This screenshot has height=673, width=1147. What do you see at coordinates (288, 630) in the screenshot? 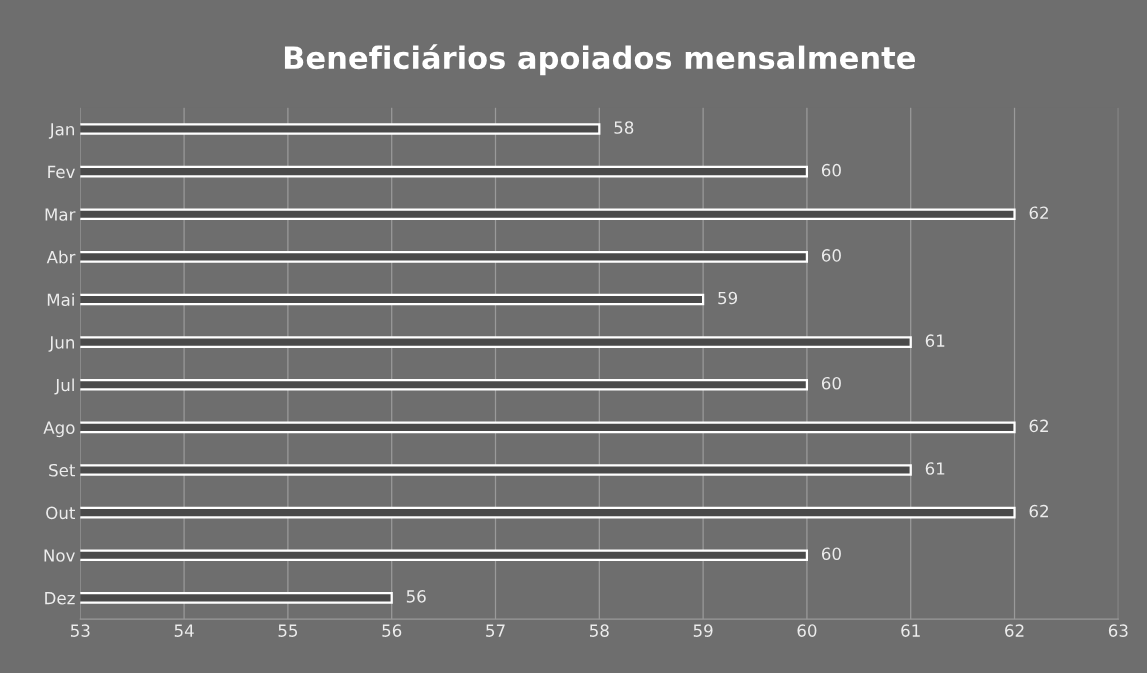
I see `x-tick-label: 55` at bounding box center [288, 630].